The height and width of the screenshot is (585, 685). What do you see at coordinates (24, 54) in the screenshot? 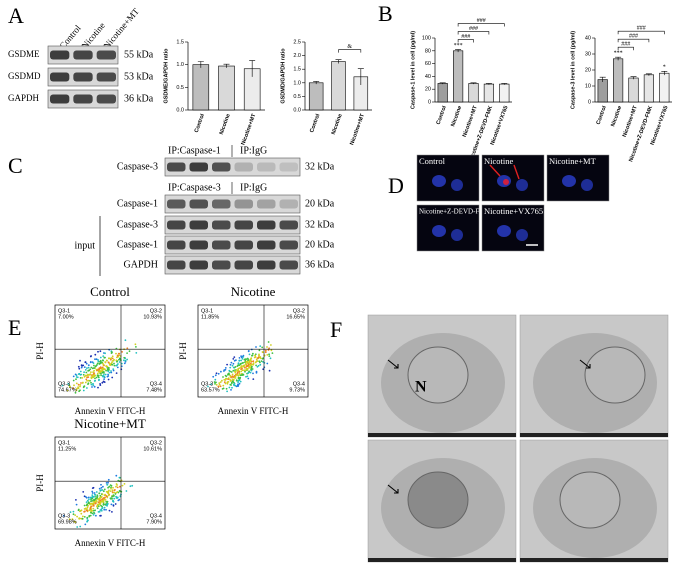
I see `blot-row-label: GSDME` at bounding box center [24, 54].